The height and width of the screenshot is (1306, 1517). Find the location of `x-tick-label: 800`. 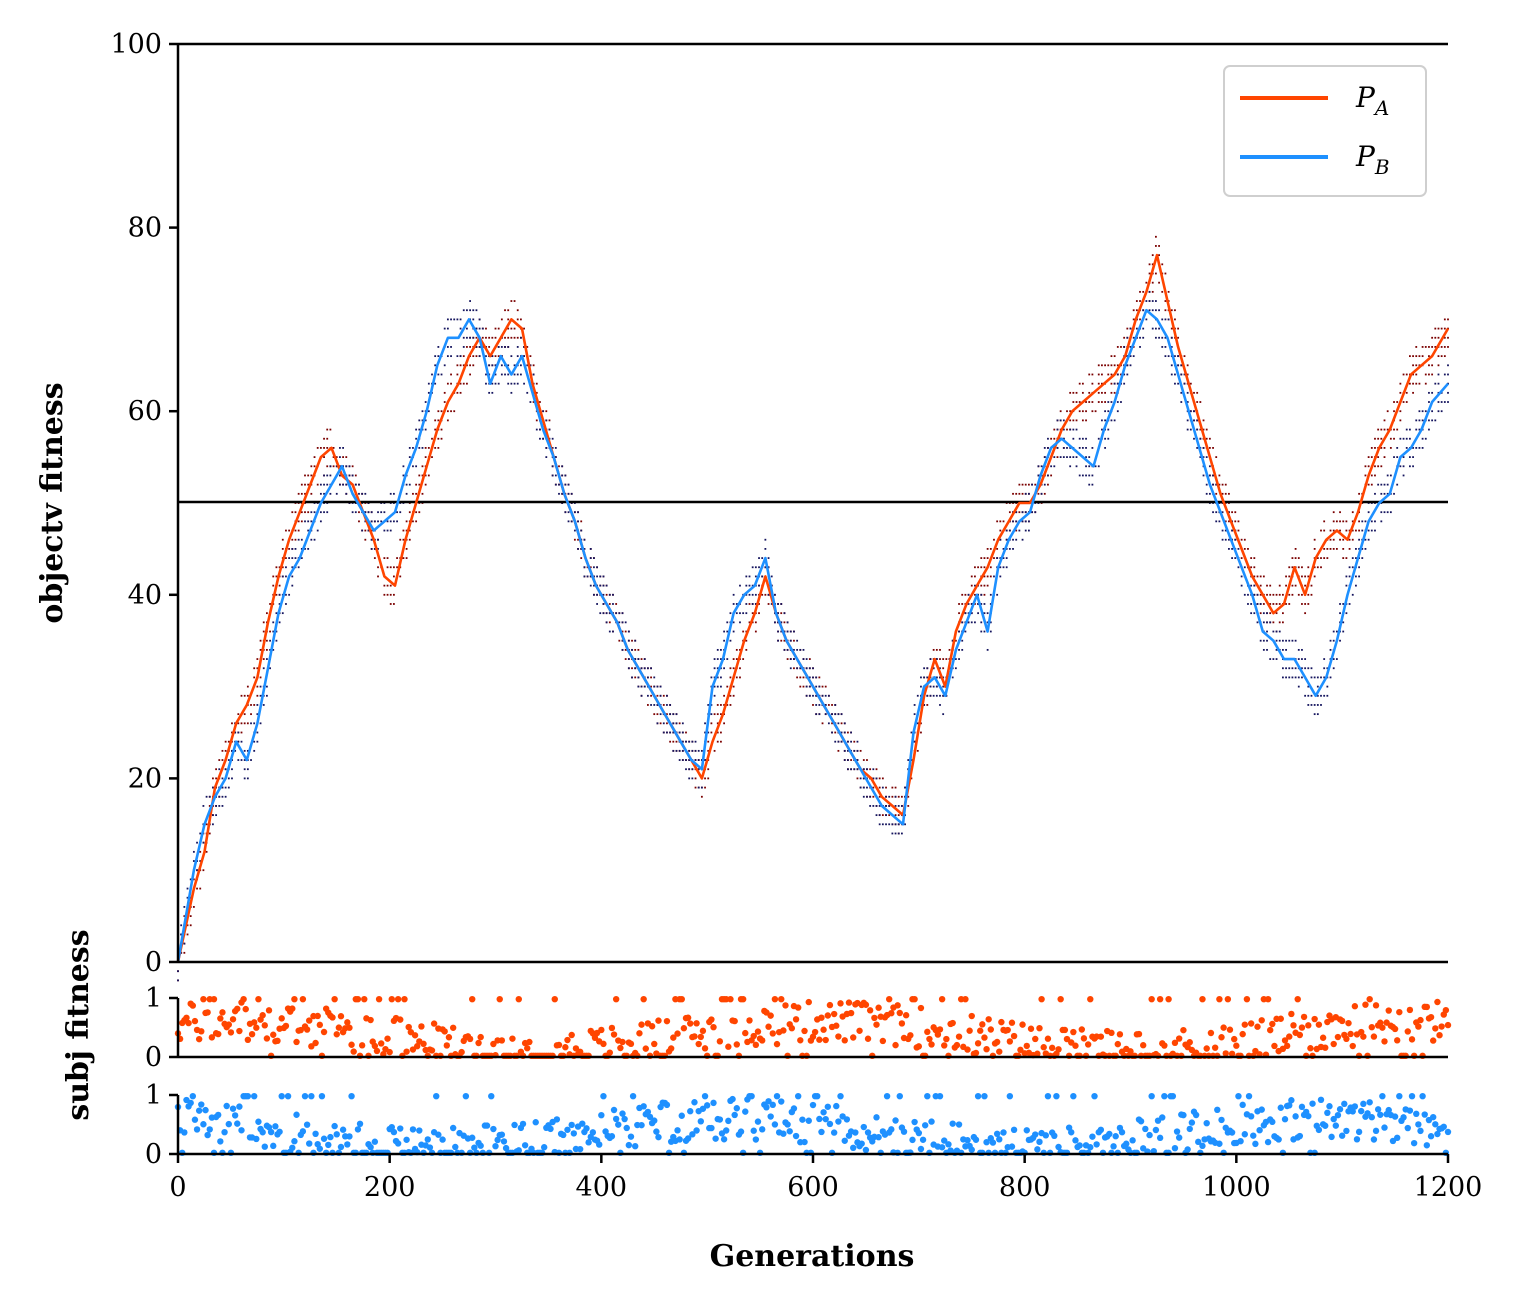

x-tick-label: 800 is located at coordinates (1025, 1187).